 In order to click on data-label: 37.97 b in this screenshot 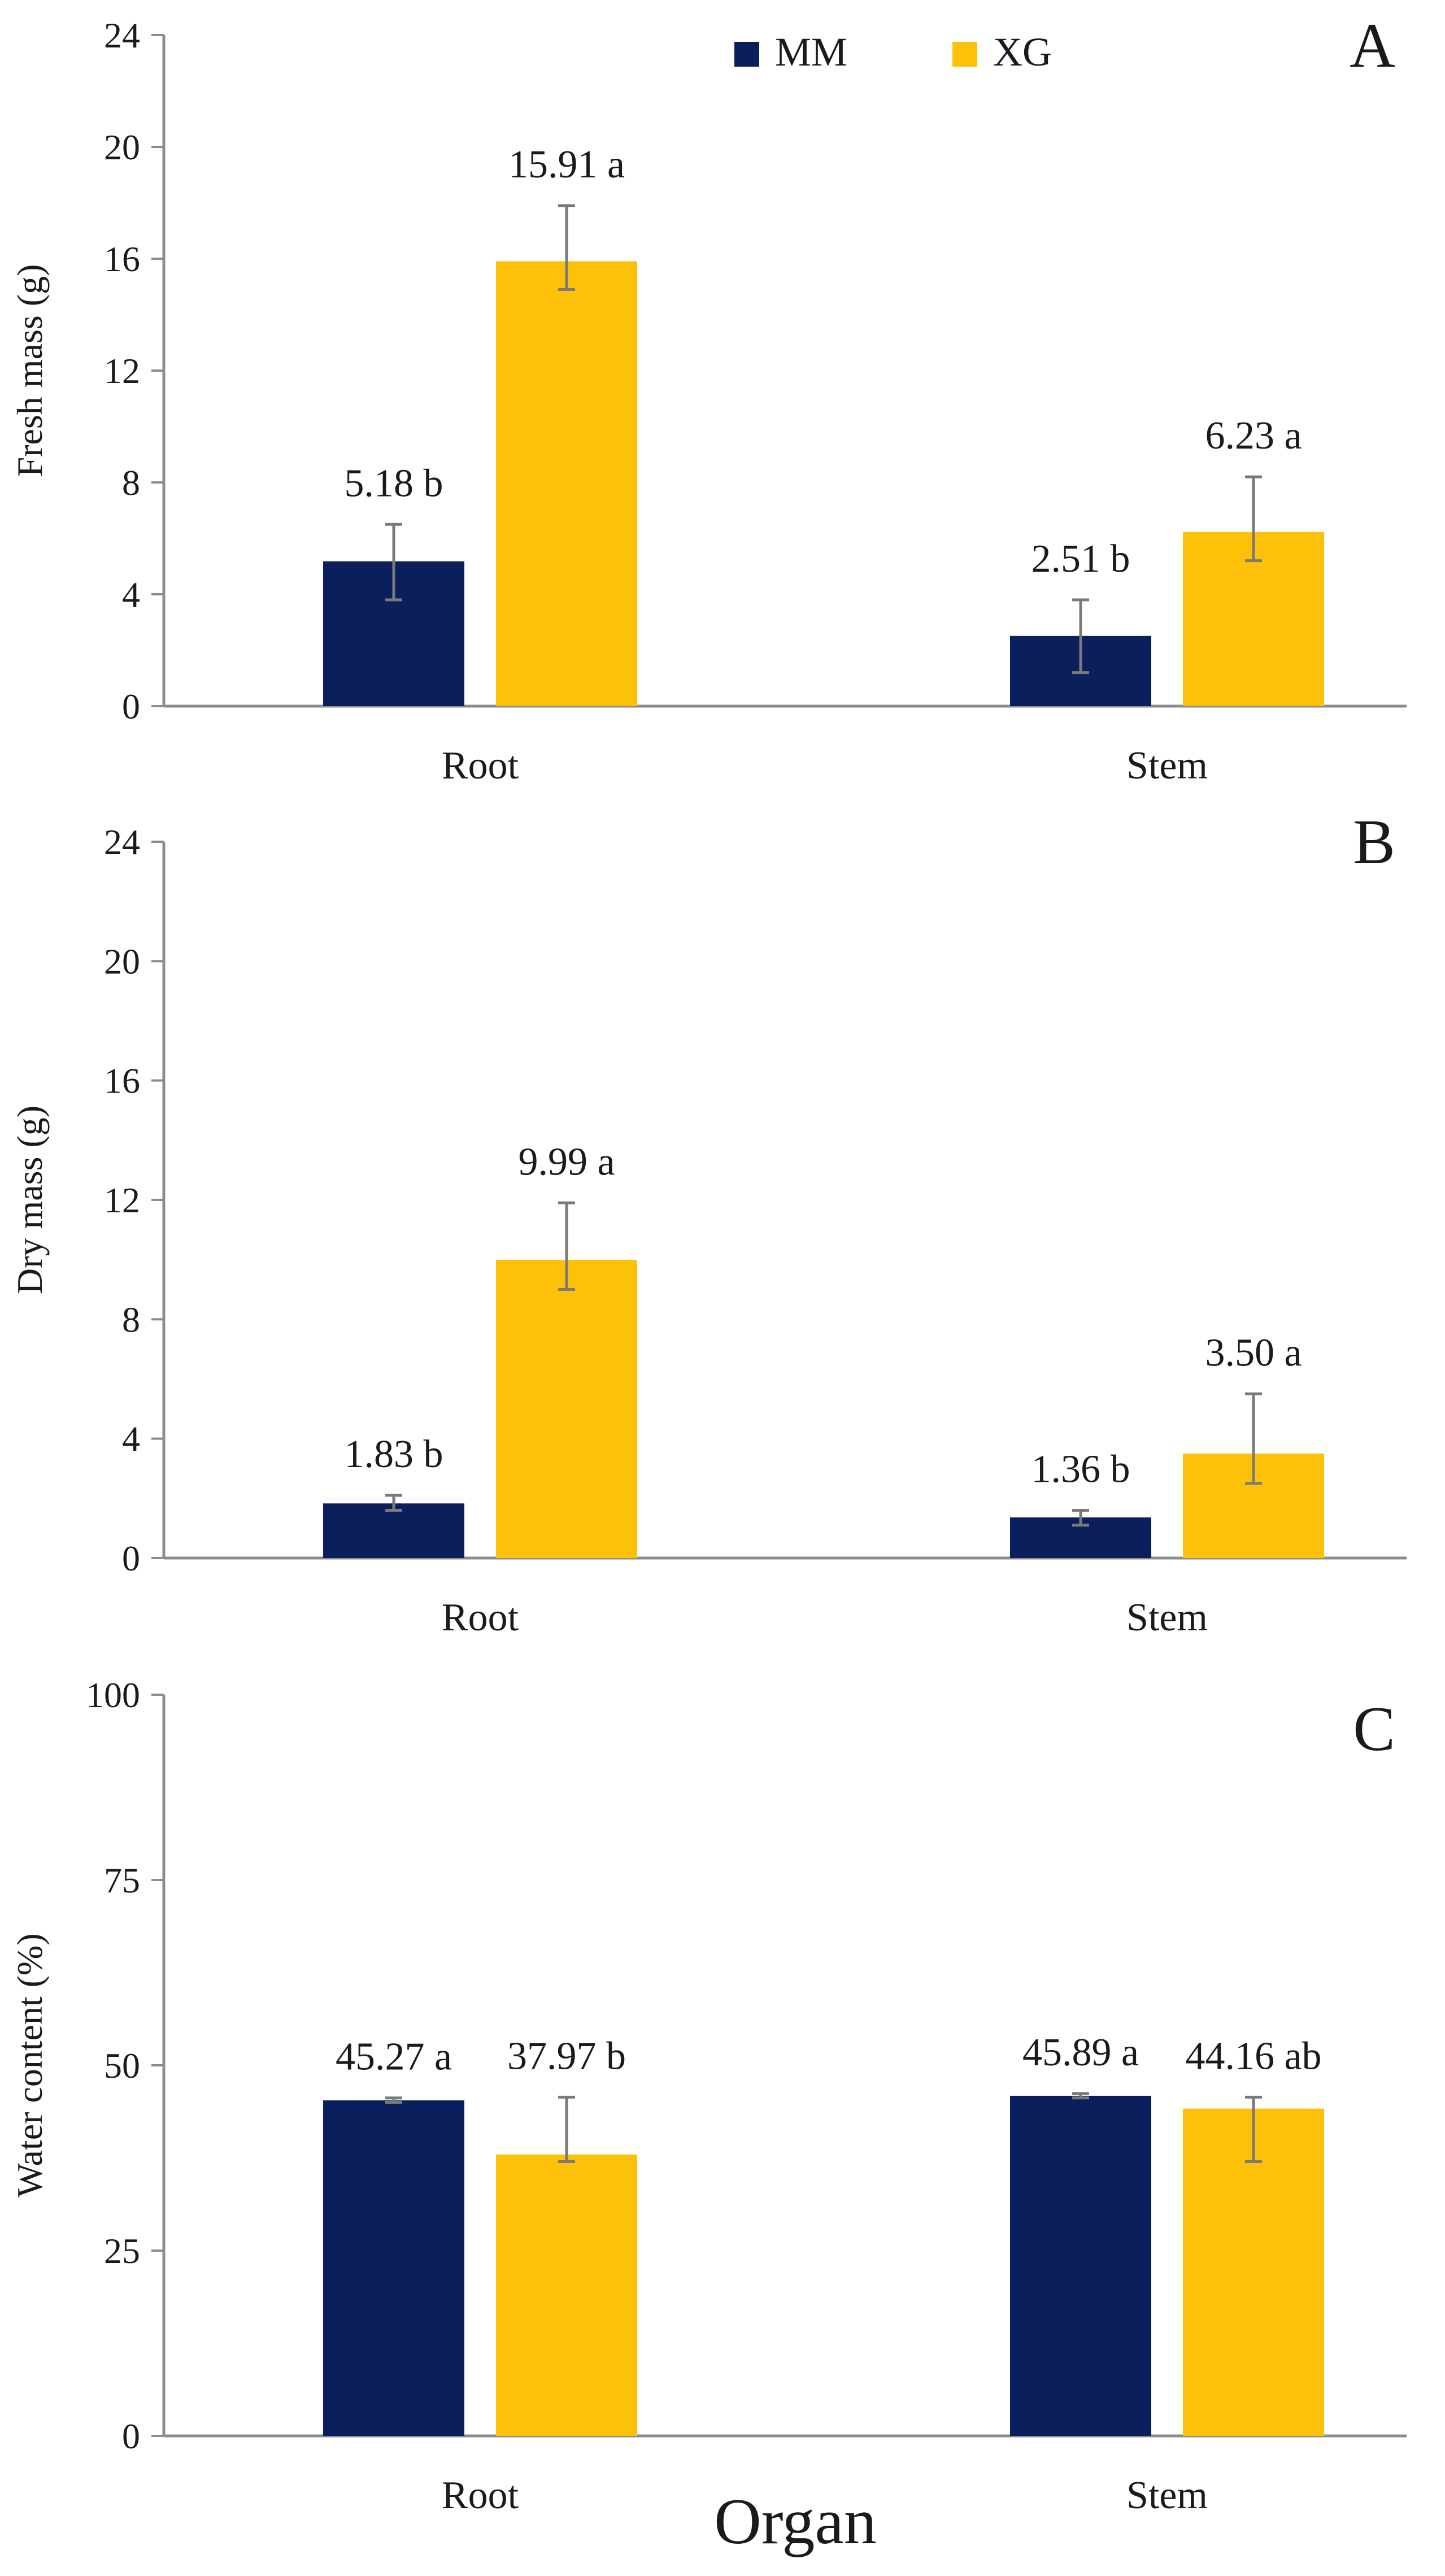, I will do `click(566, 2056)`.